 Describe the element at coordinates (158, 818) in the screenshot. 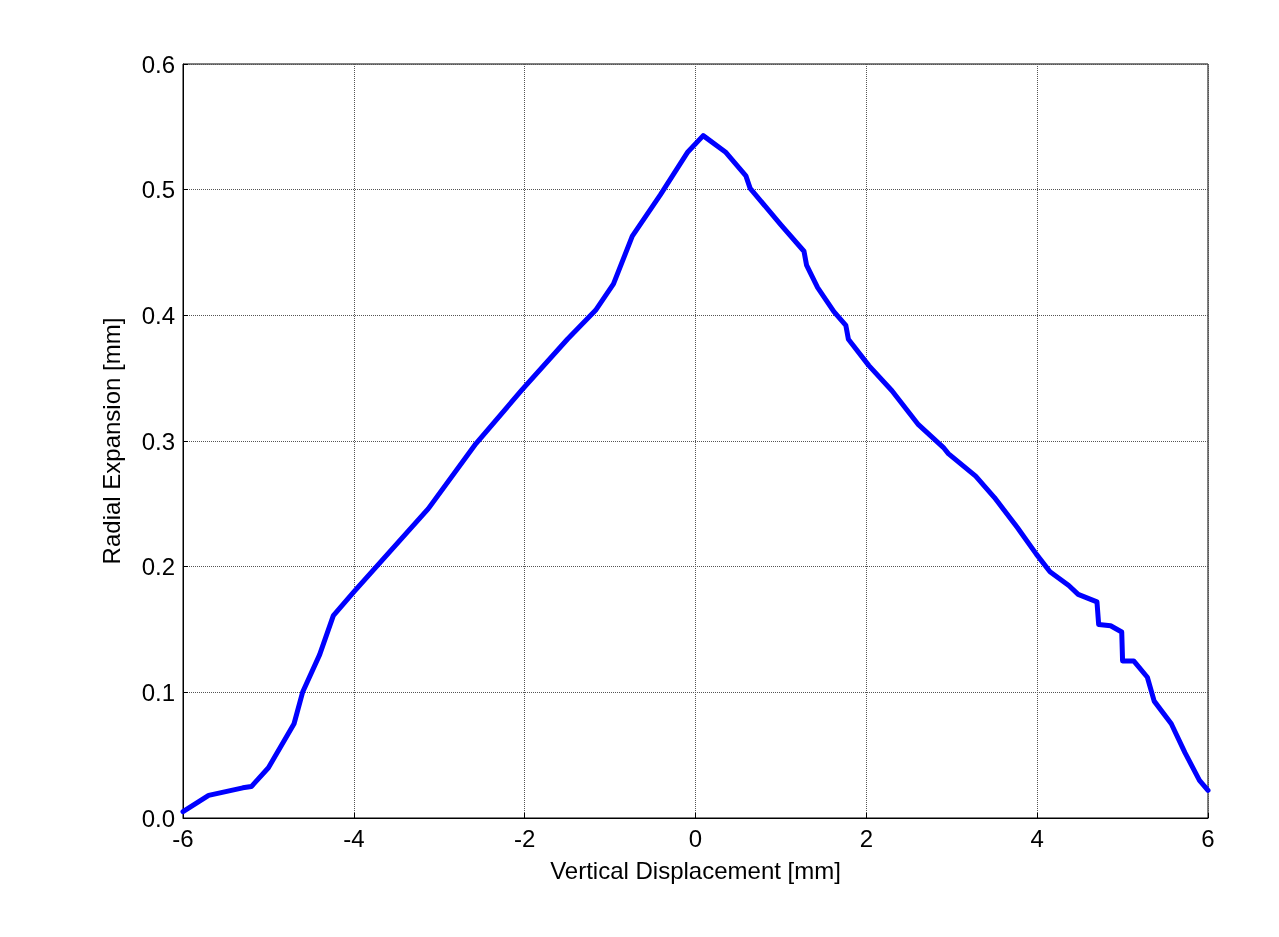

I see `y-tick-label: 0.0` at that location.